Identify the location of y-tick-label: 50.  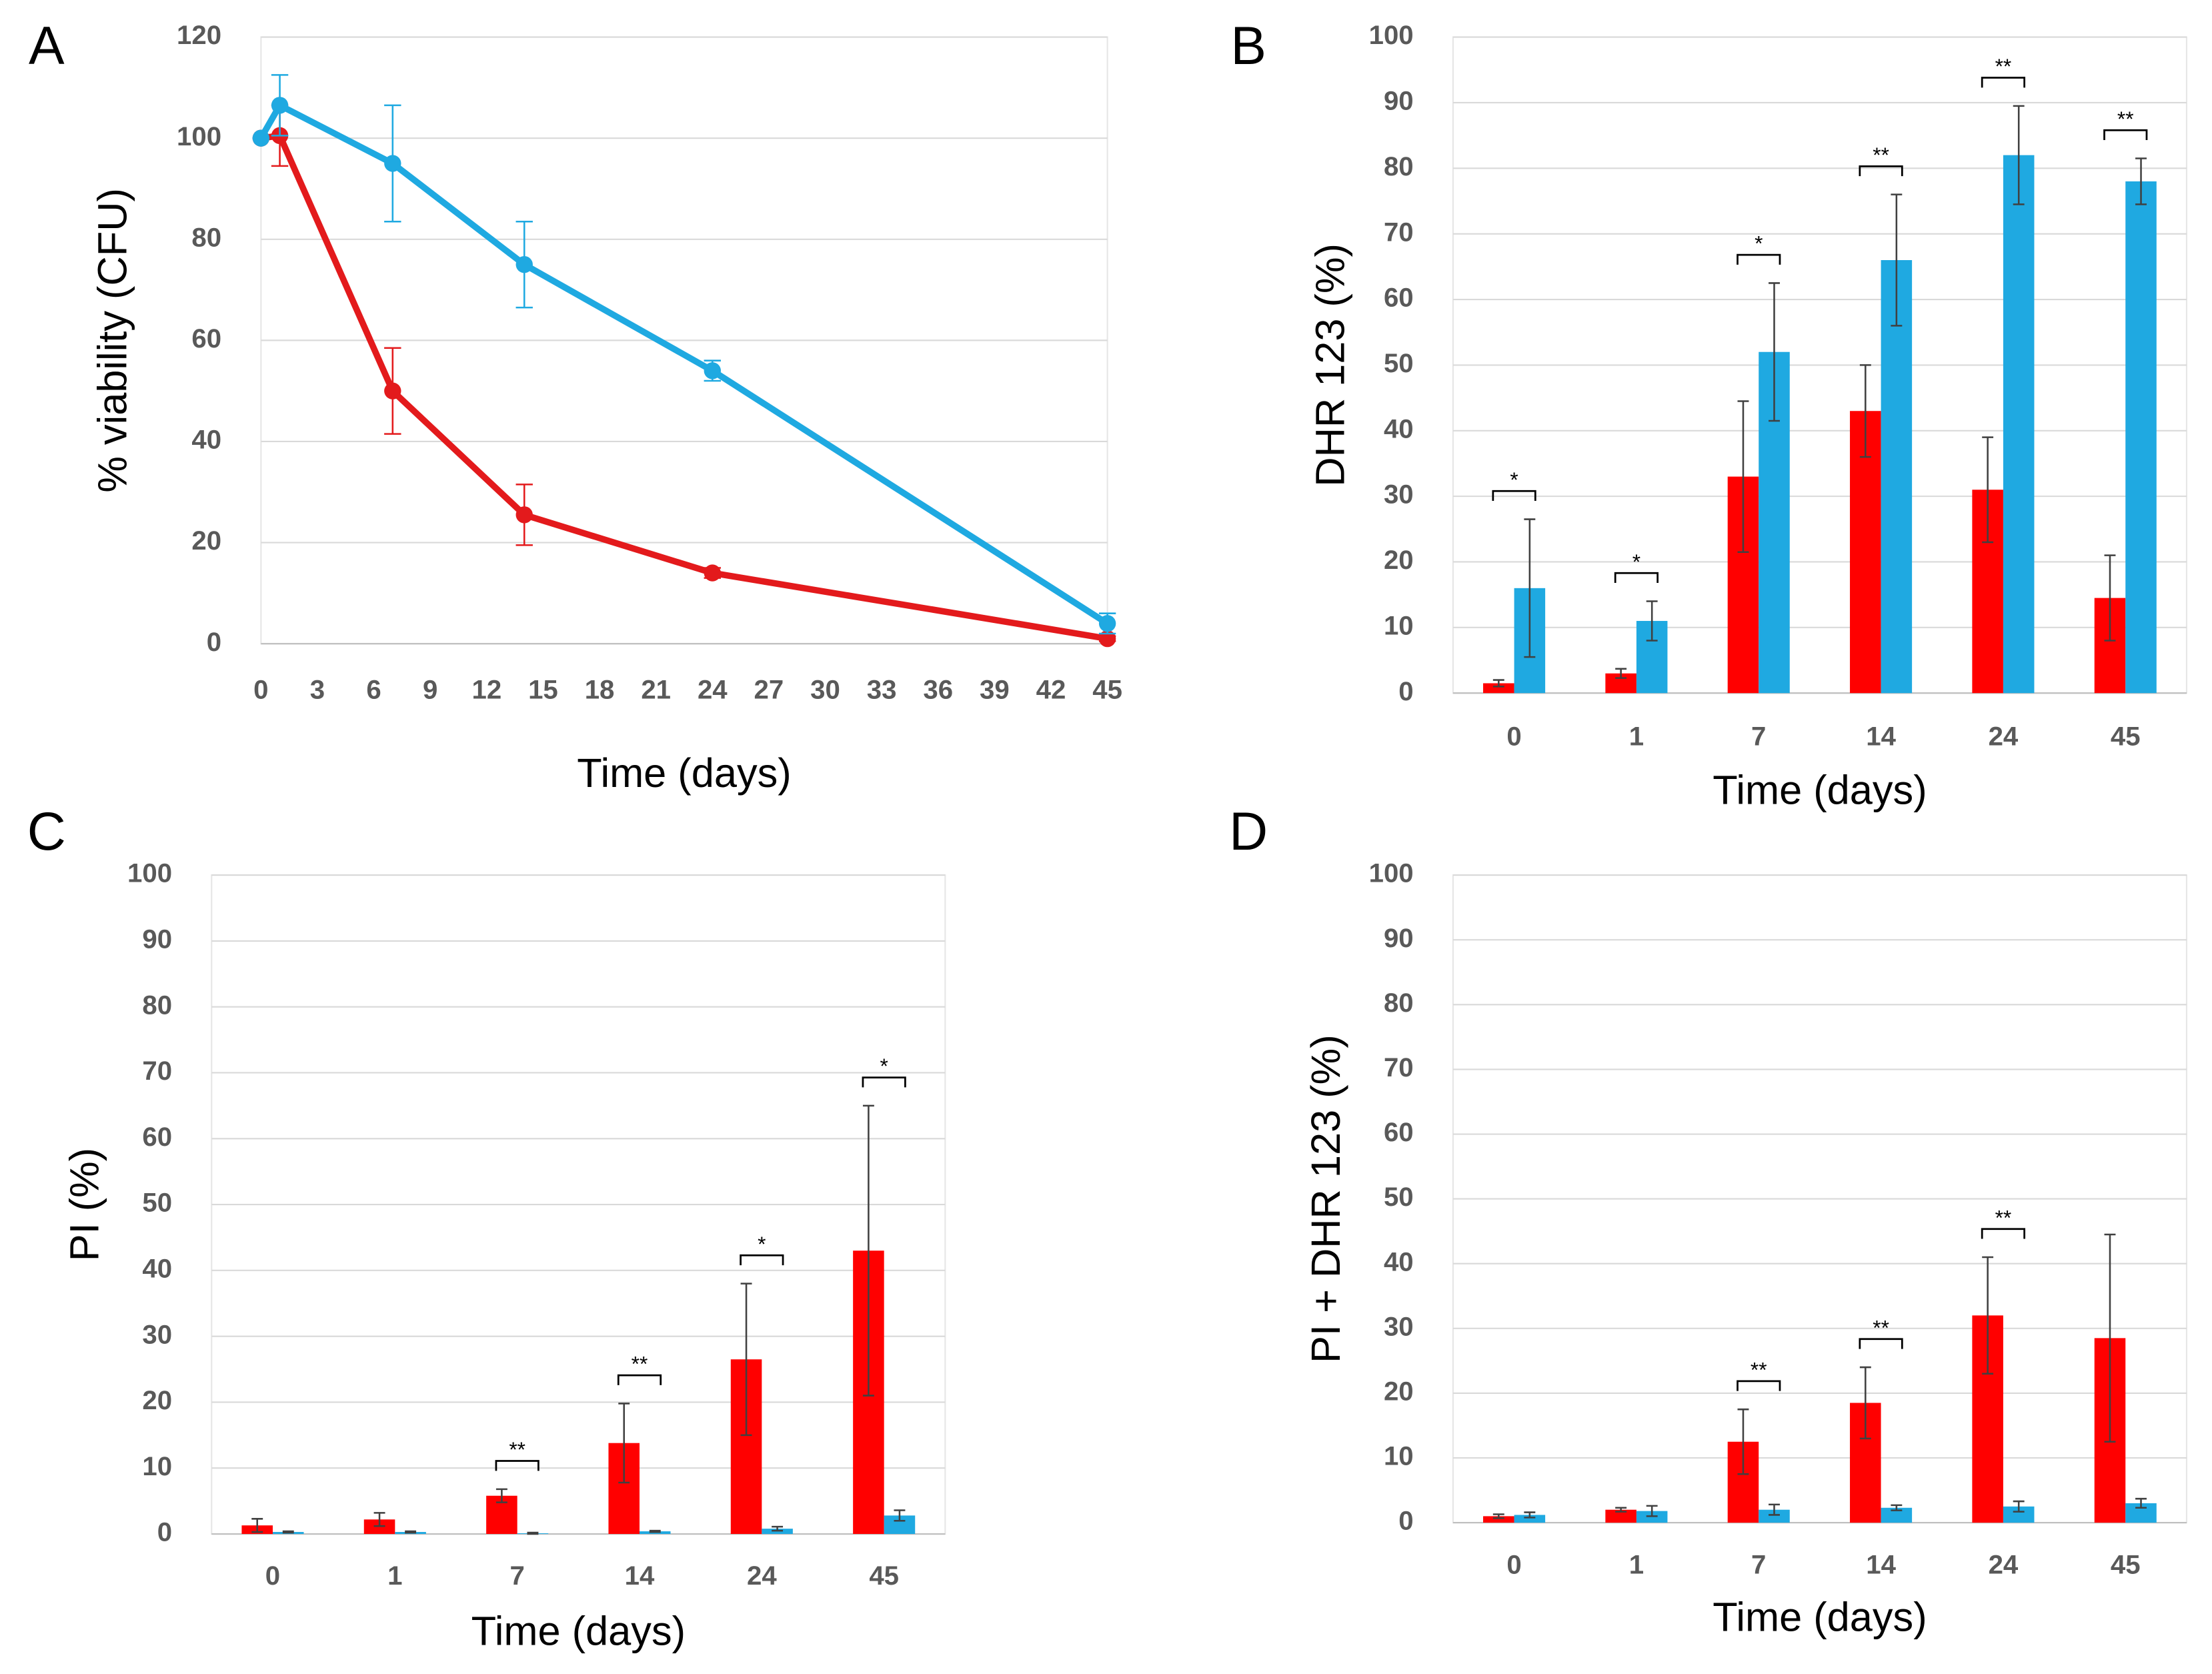
(157, 1203).